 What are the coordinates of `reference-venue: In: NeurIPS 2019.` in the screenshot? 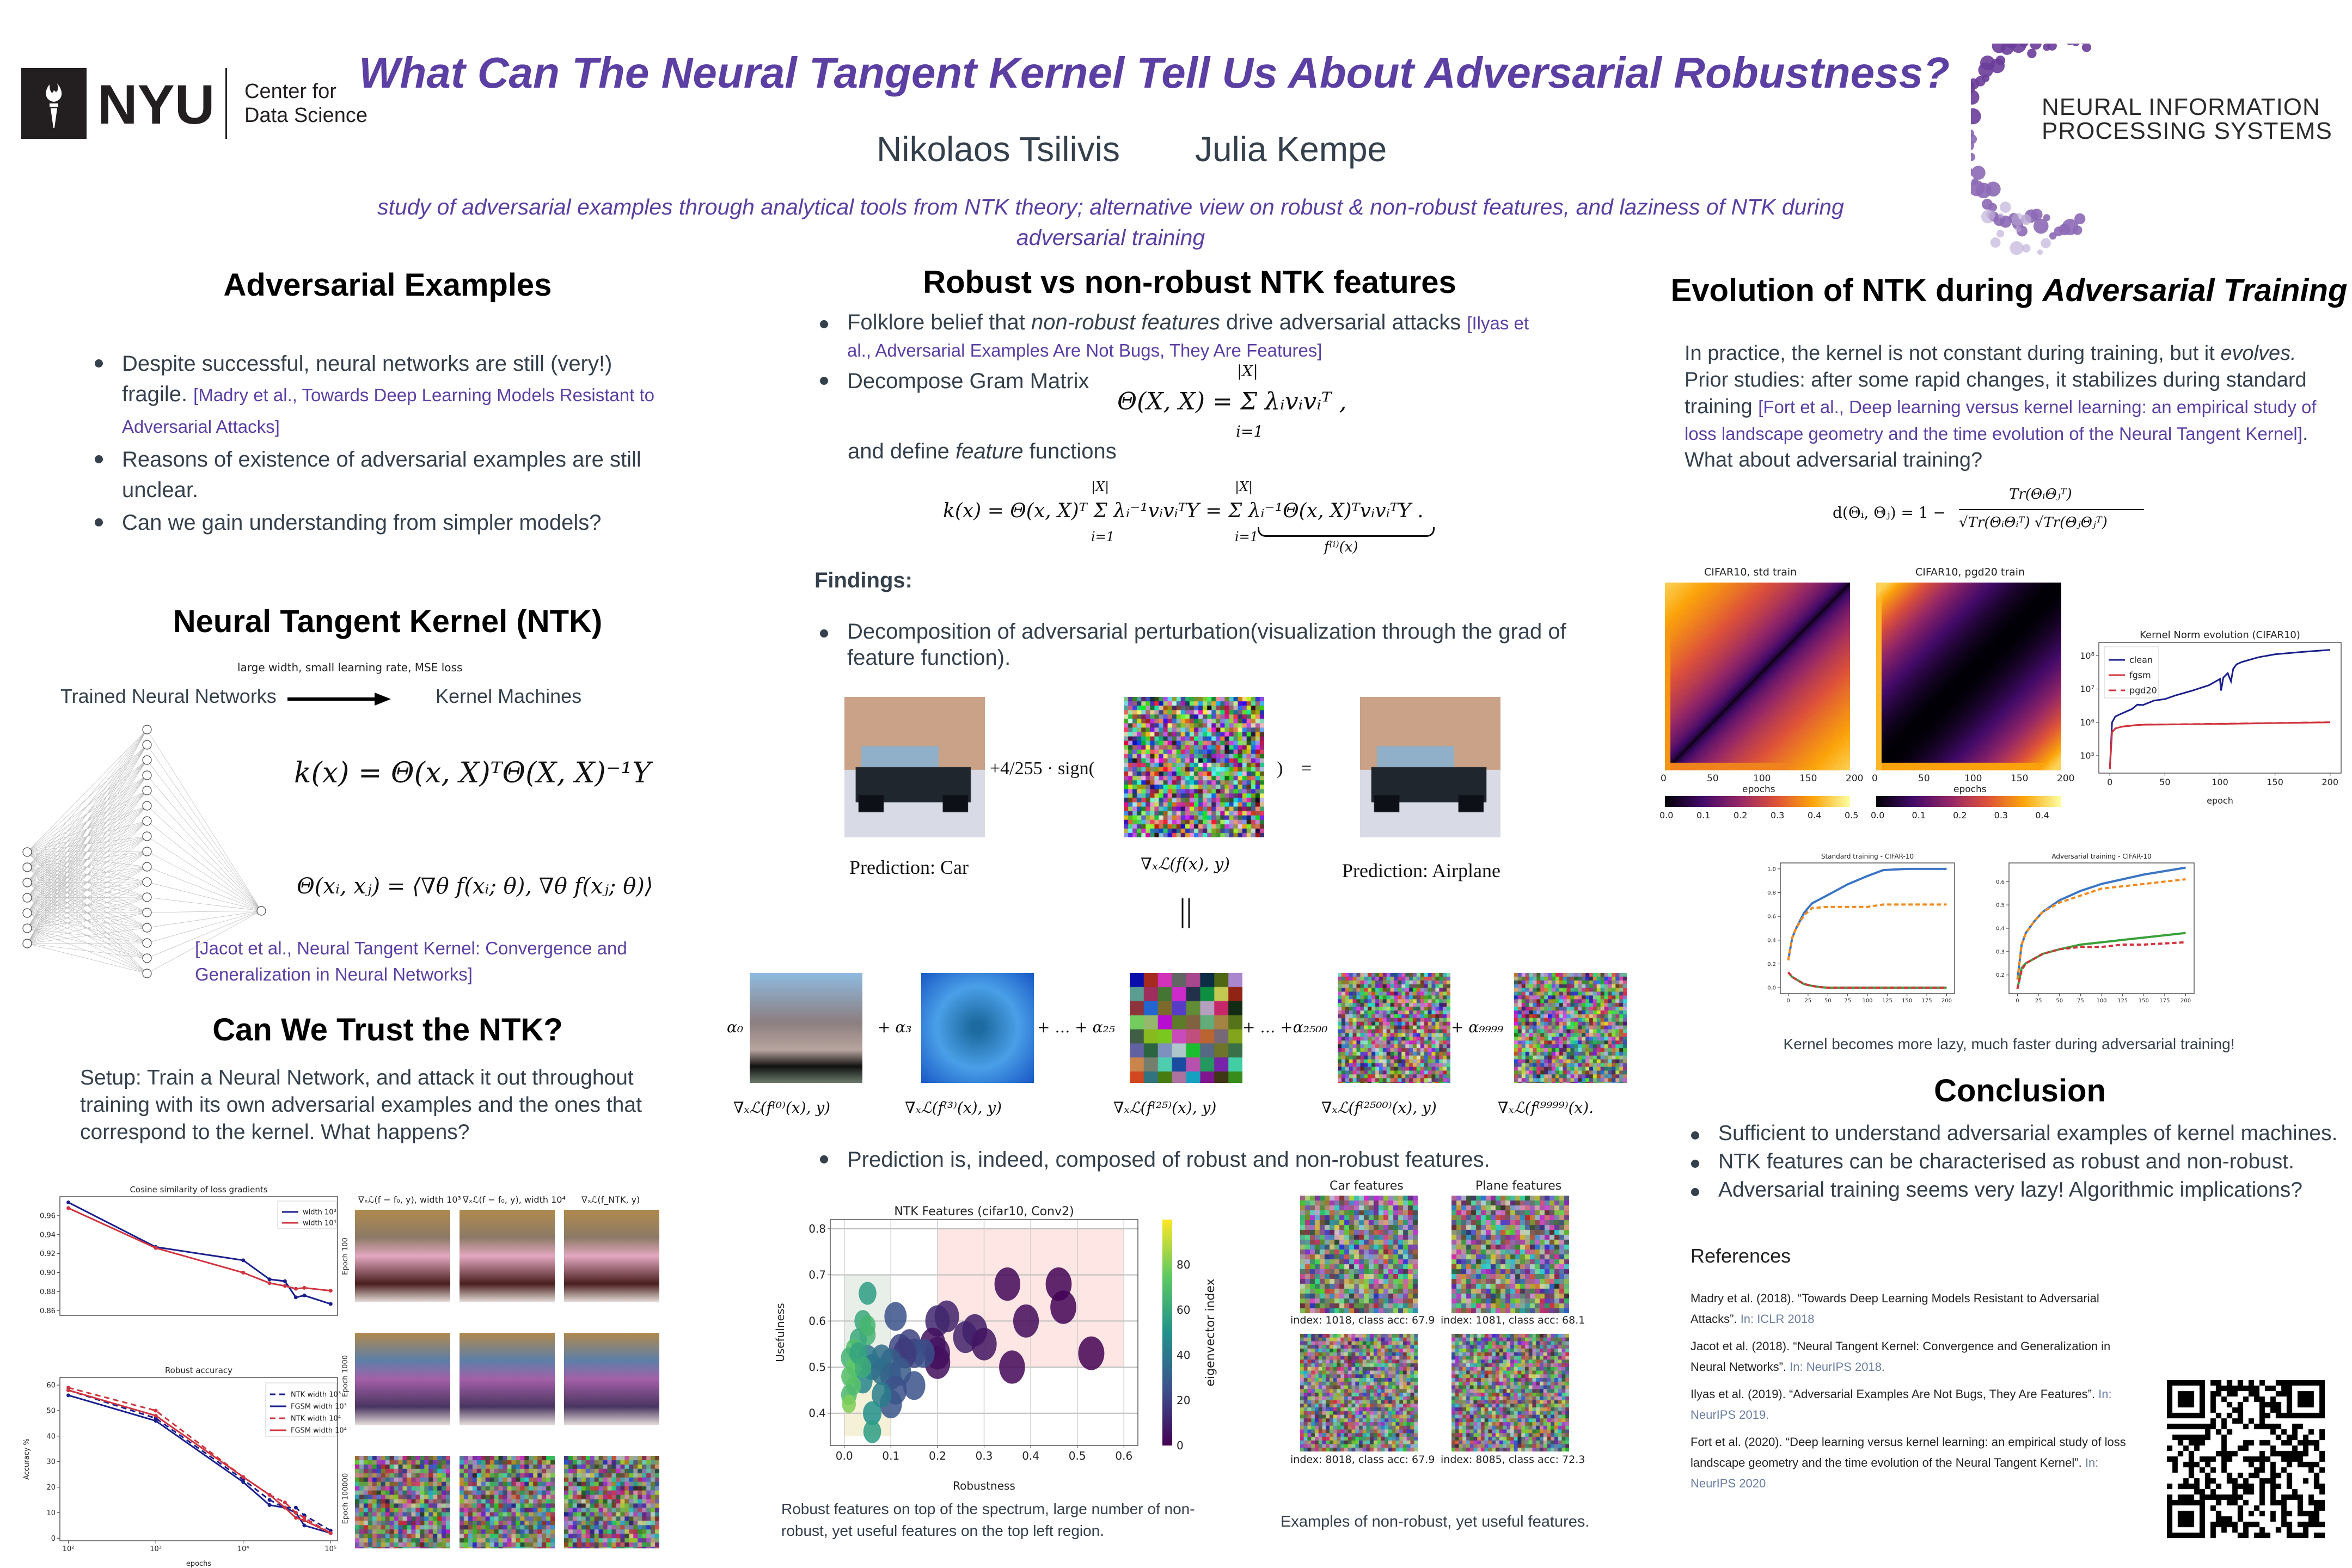 It's located at (1901, 1404).